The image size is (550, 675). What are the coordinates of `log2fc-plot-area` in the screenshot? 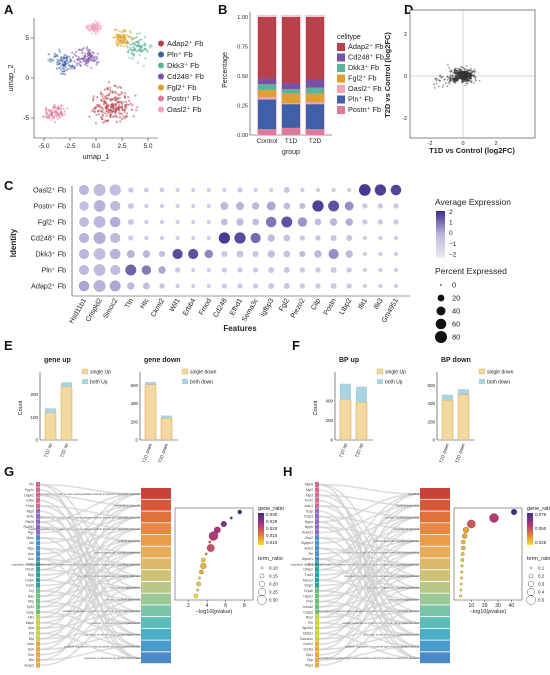 It's located at (472, 74).